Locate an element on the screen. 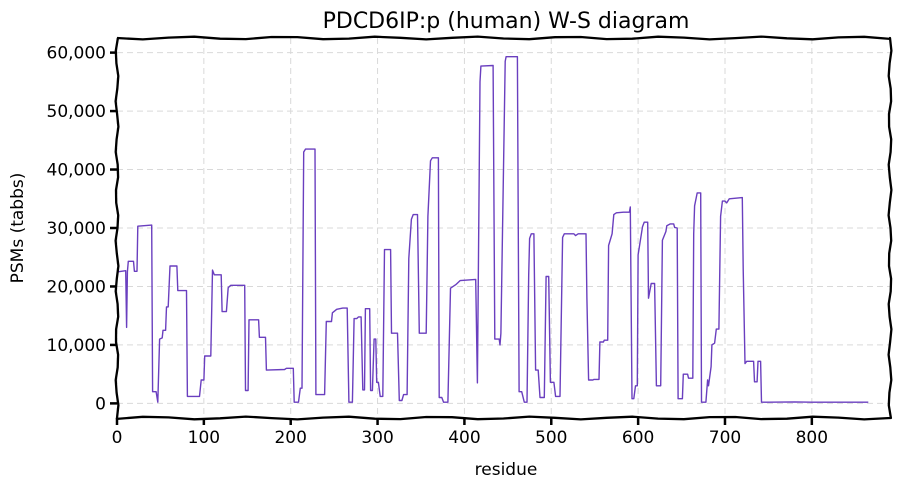  y-tick-label: 0 is located at coordinates (100, 404).